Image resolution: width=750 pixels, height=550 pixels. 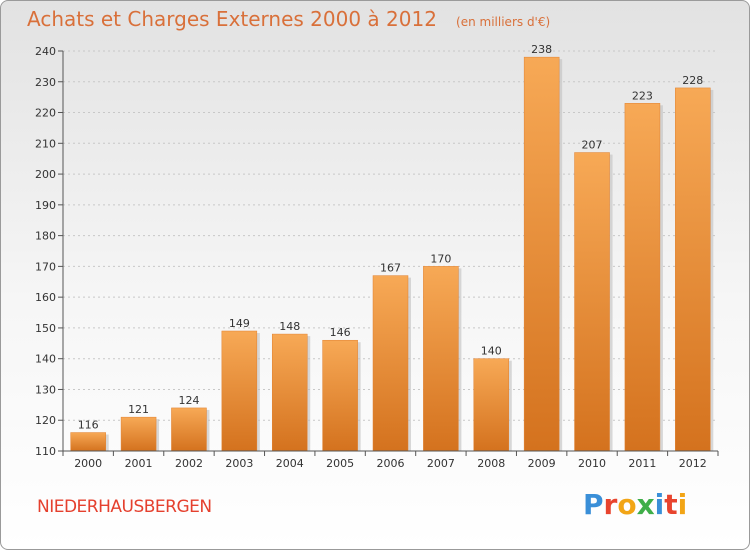 I want to click on y-tick-label: 220, so click(x=45, y=113).